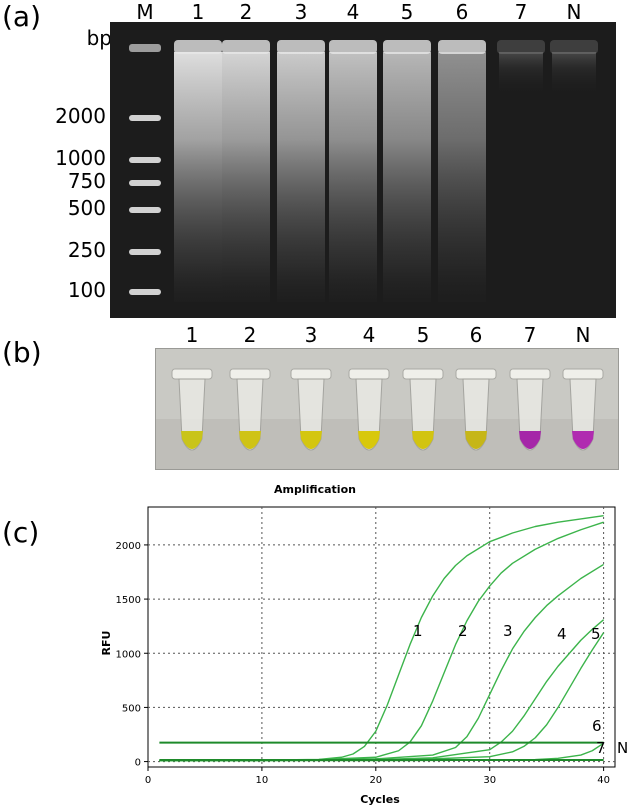 The width and height of the screenshot is (630, 809). I want to click on y-axis-label: RFU, so click(106, 643).